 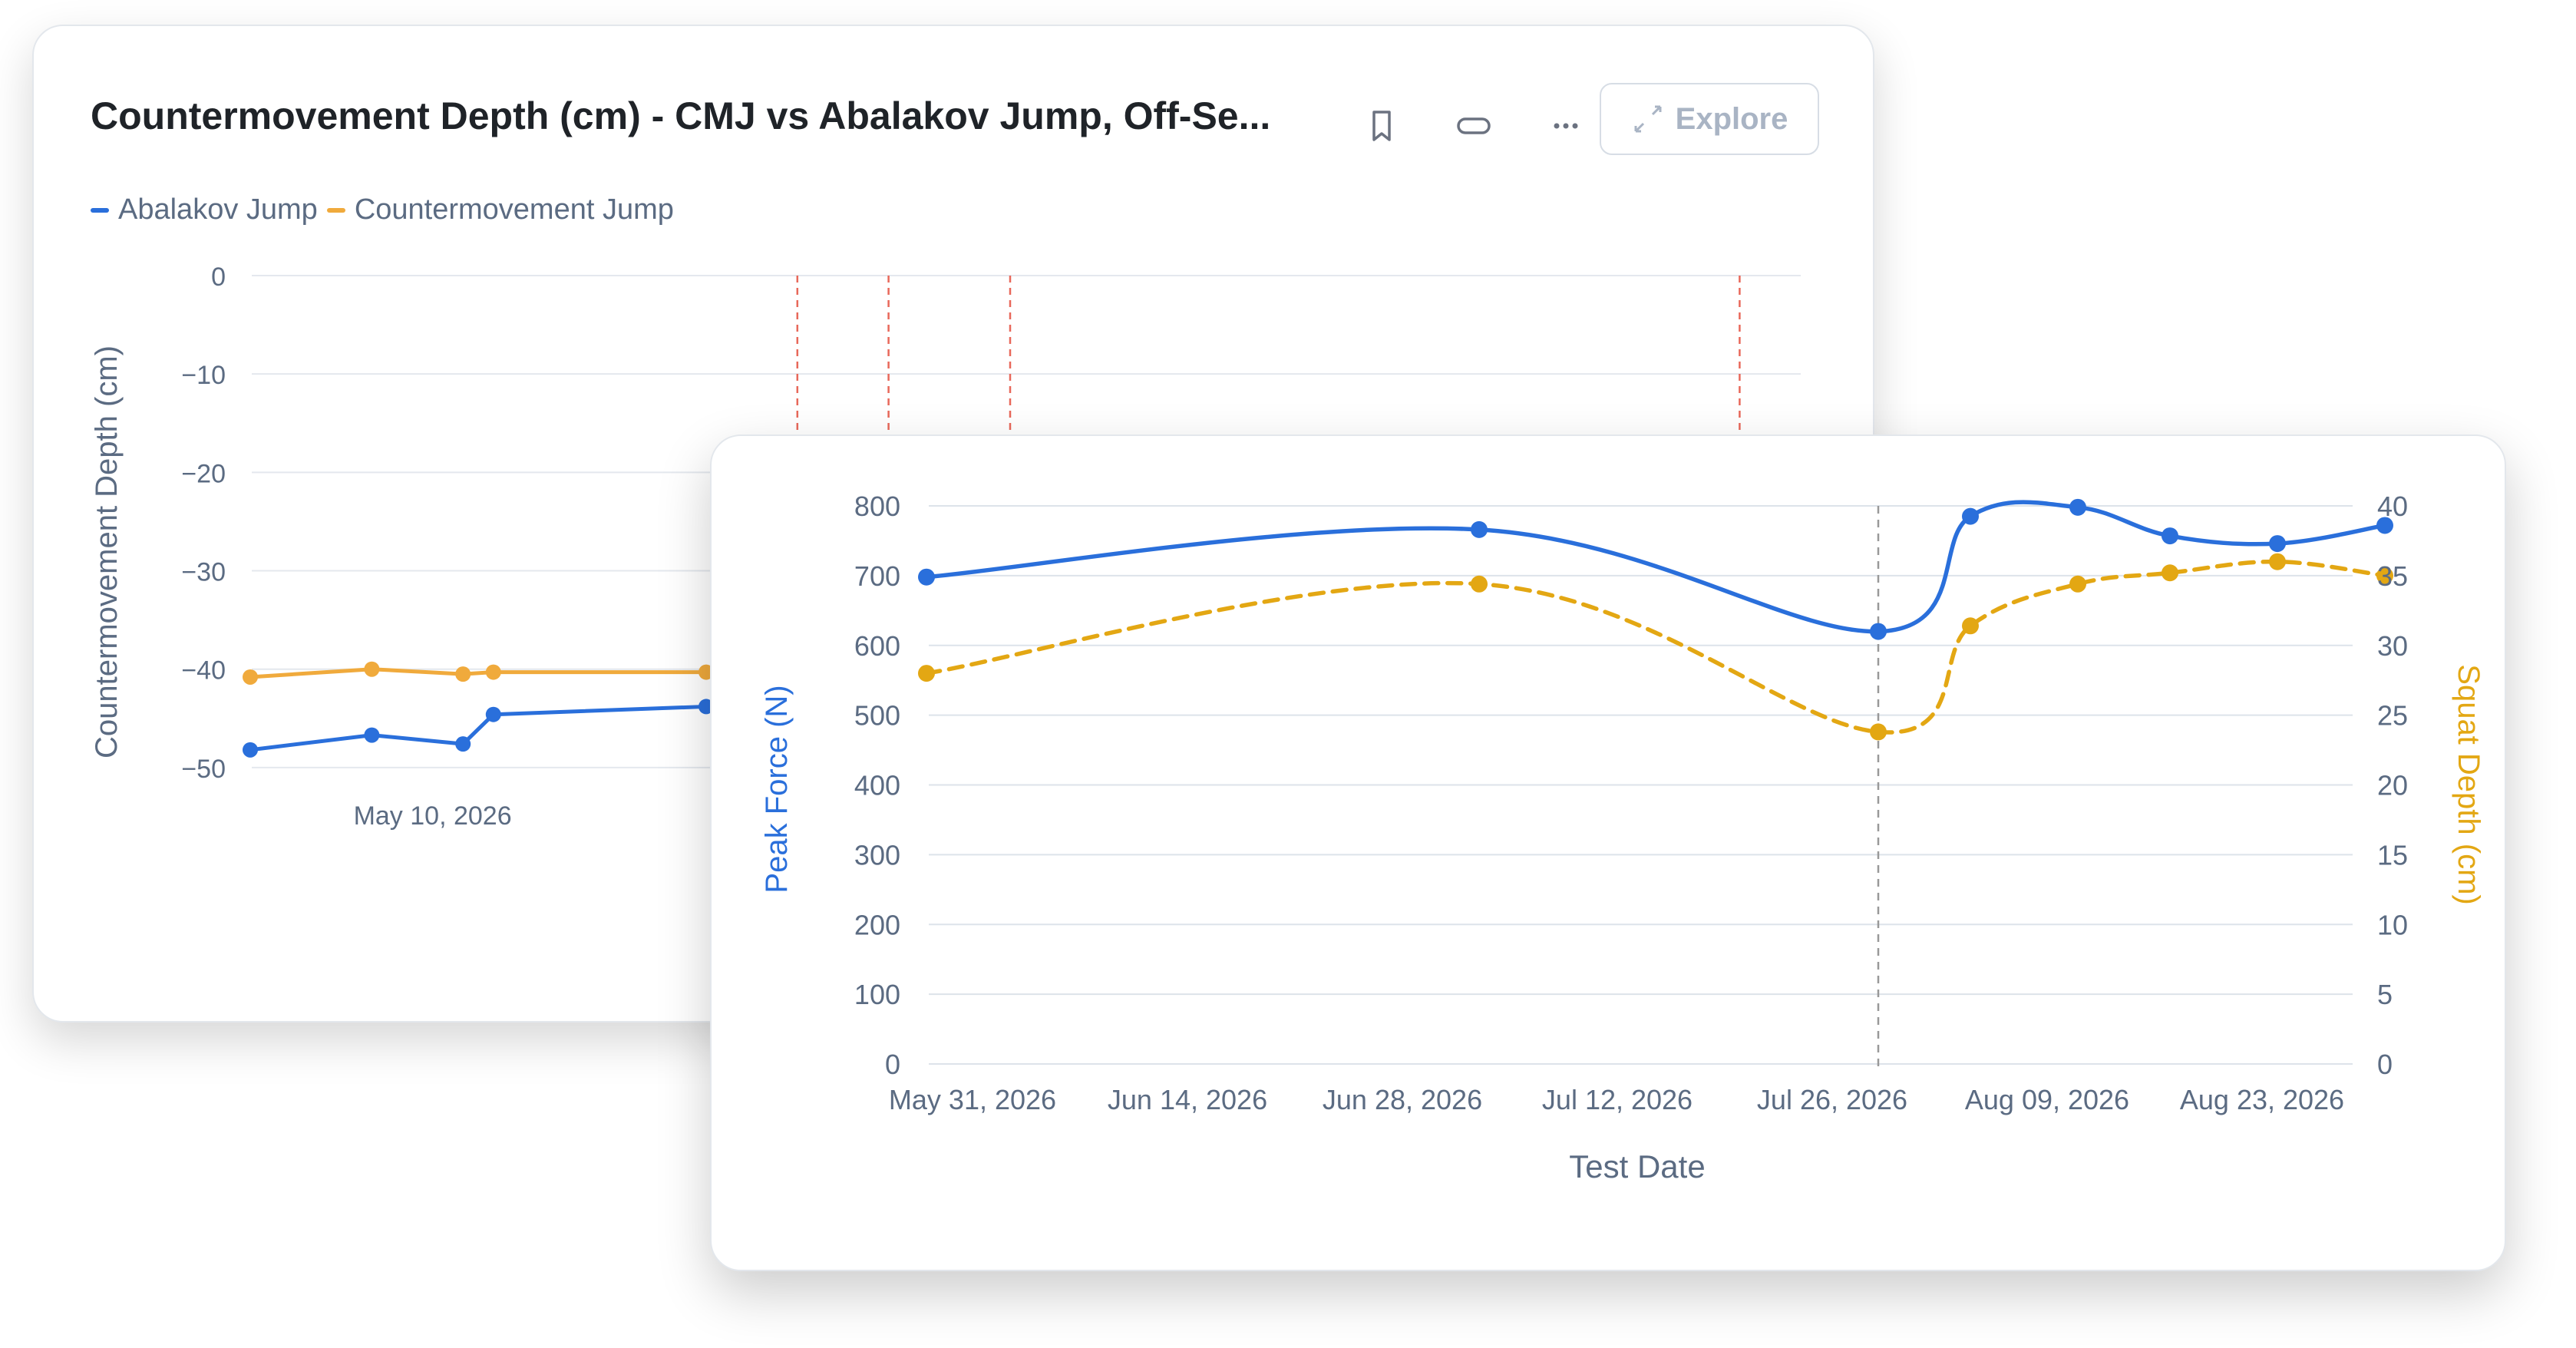 What do you see at coordinates (218, 277) in the screenshot?
I see `back-y-tick: 0` at bounding box center [218, 277].